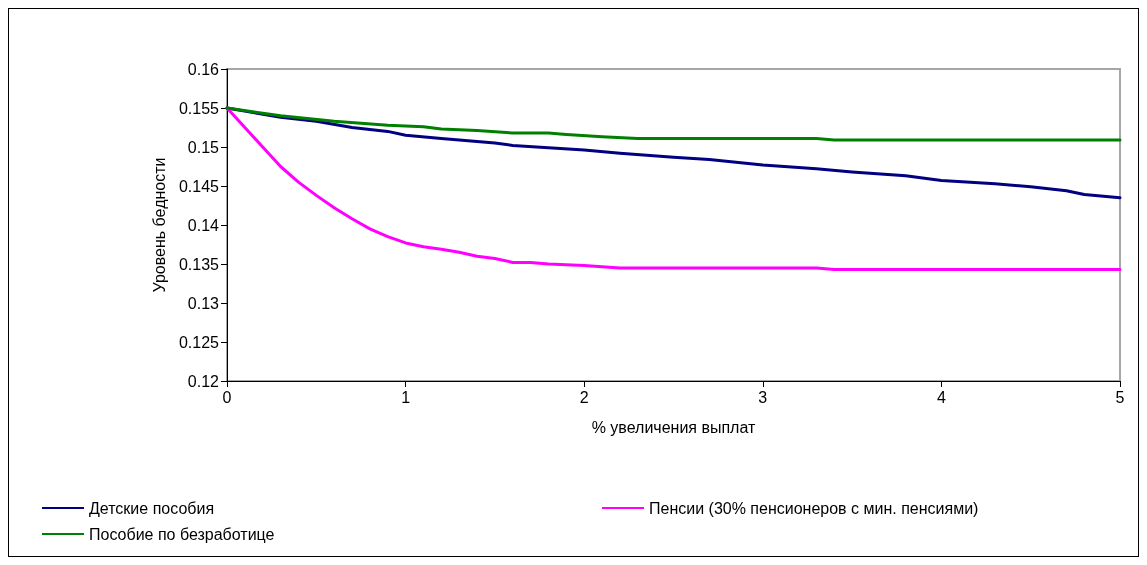  I want to click on y-tick-label: 0.135, so click(199, 264).